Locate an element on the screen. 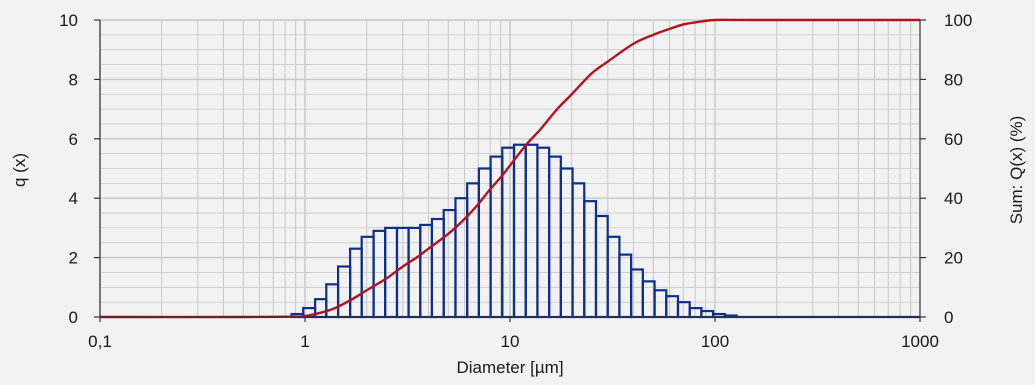 This screenshot has width=1035, height=385. y-tick-label: 0 is located at coordinates (73, 317).